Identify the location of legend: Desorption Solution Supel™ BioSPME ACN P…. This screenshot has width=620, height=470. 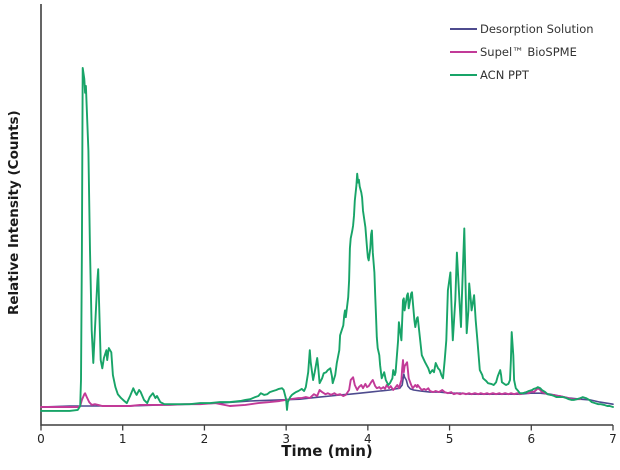
(522, 52).